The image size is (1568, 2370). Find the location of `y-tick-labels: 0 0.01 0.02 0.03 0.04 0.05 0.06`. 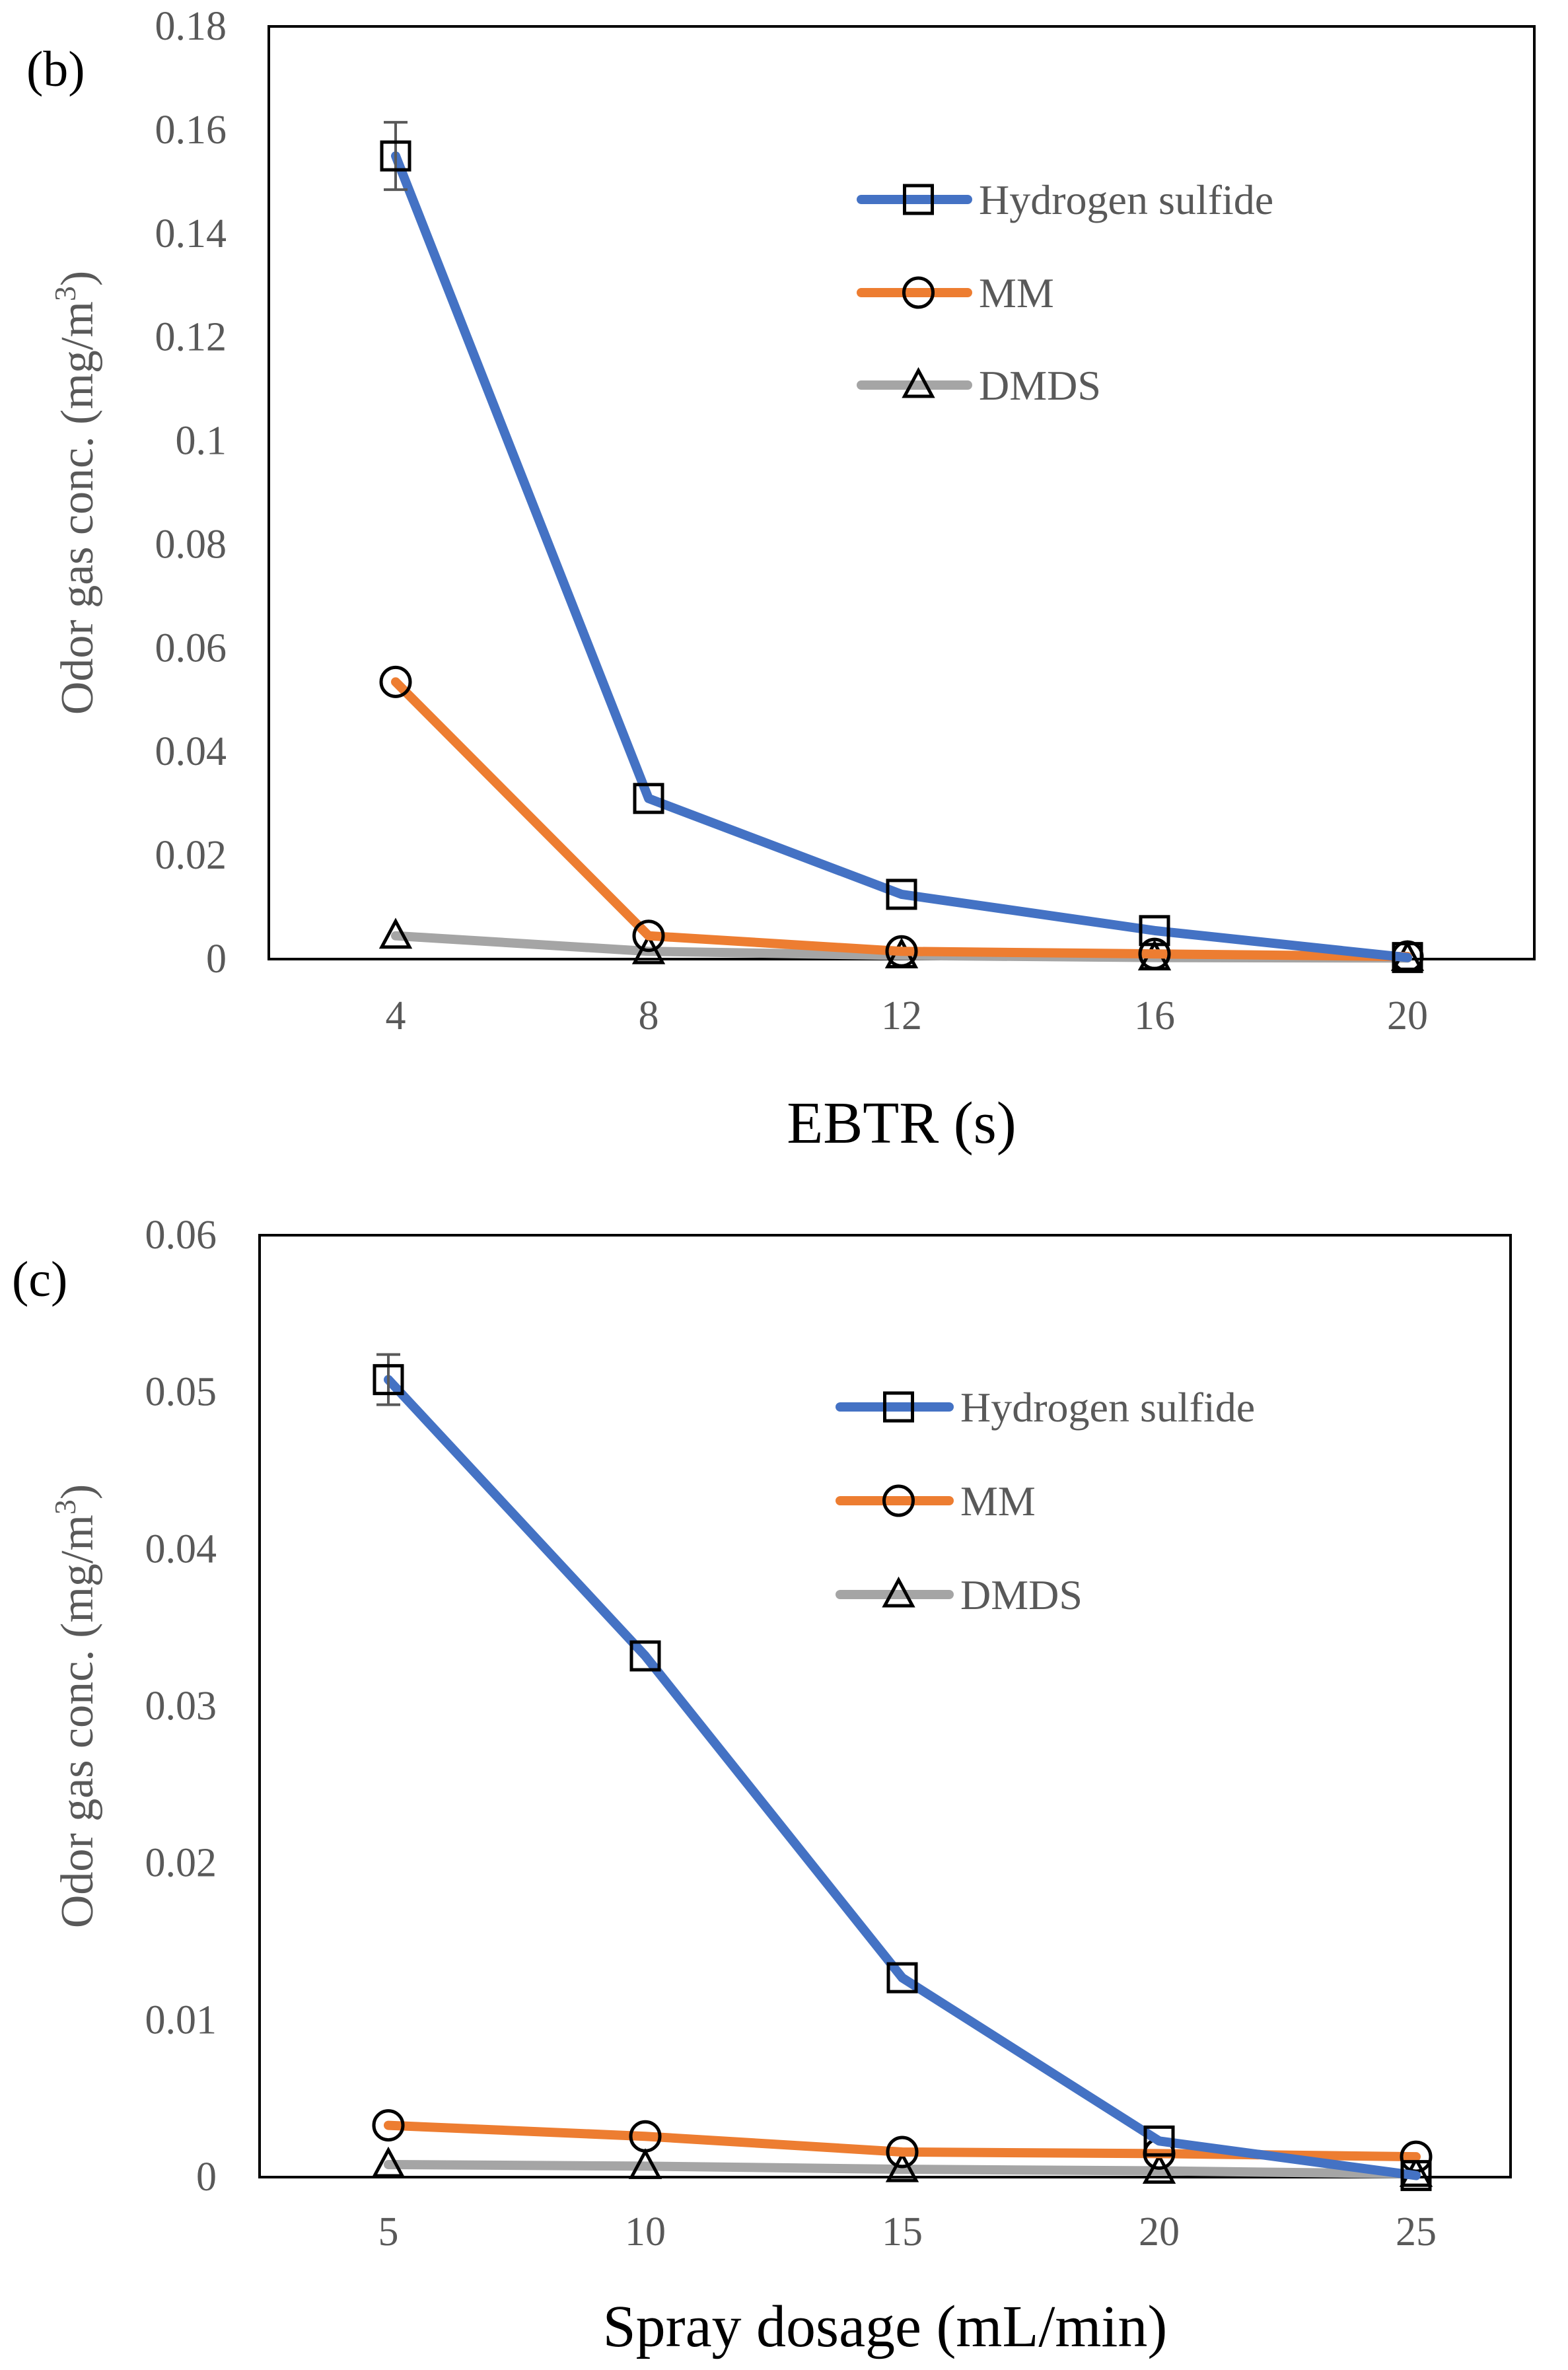

y-tick-labels: 0 0.01 0.02 0.03 0.04 0.05 0.06 is located at coordinates (181, 1706).